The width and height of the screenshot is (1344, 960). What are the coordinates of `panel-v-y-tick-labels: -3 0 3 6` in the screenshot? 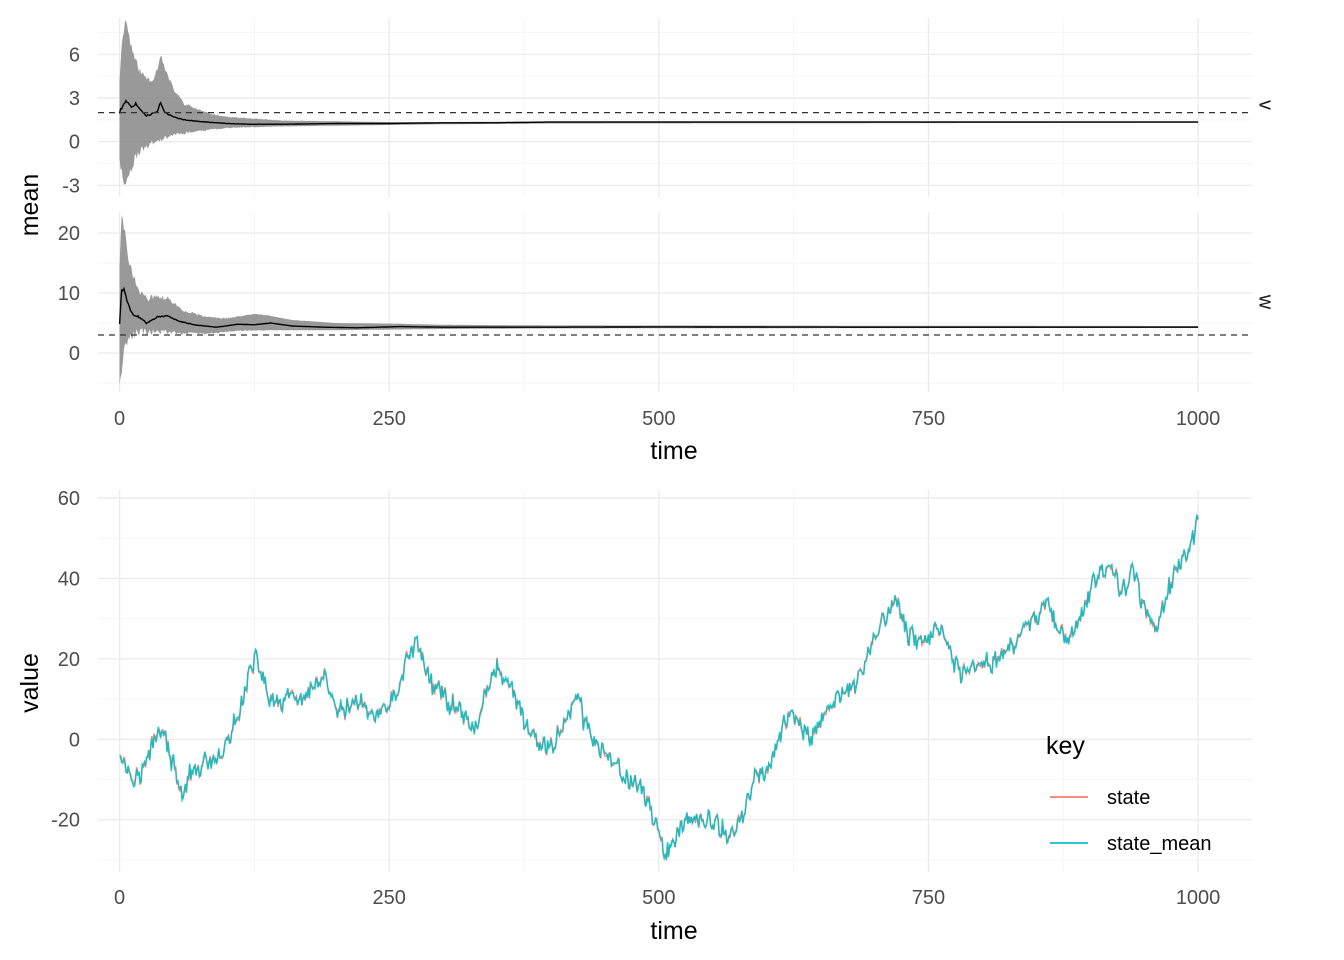 It's located at (71, 120).